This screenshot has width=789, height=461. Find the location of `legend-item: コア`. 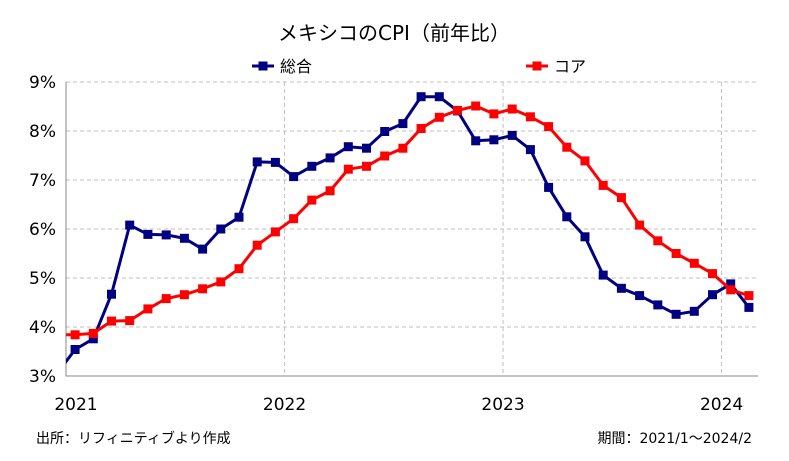

legend-item: コア is located at coordinates (556, 66).